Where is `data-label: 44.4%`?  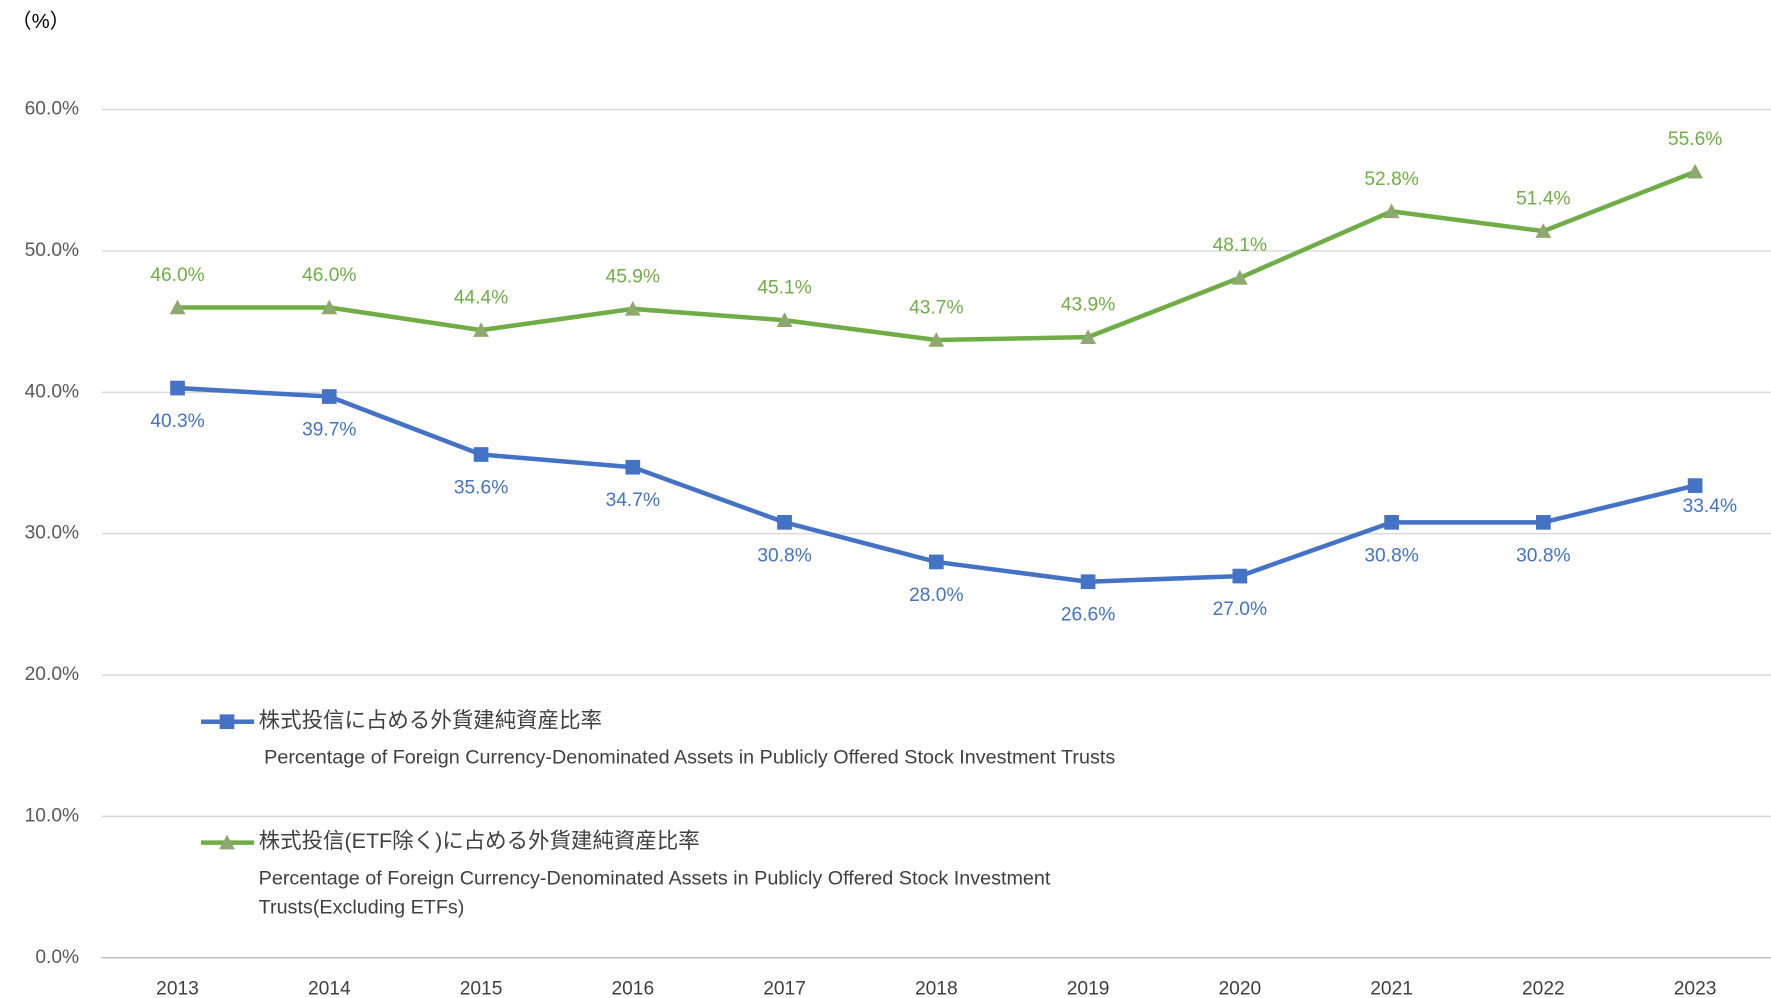
data-label: 44.4% is located at coordinates (481, 298).